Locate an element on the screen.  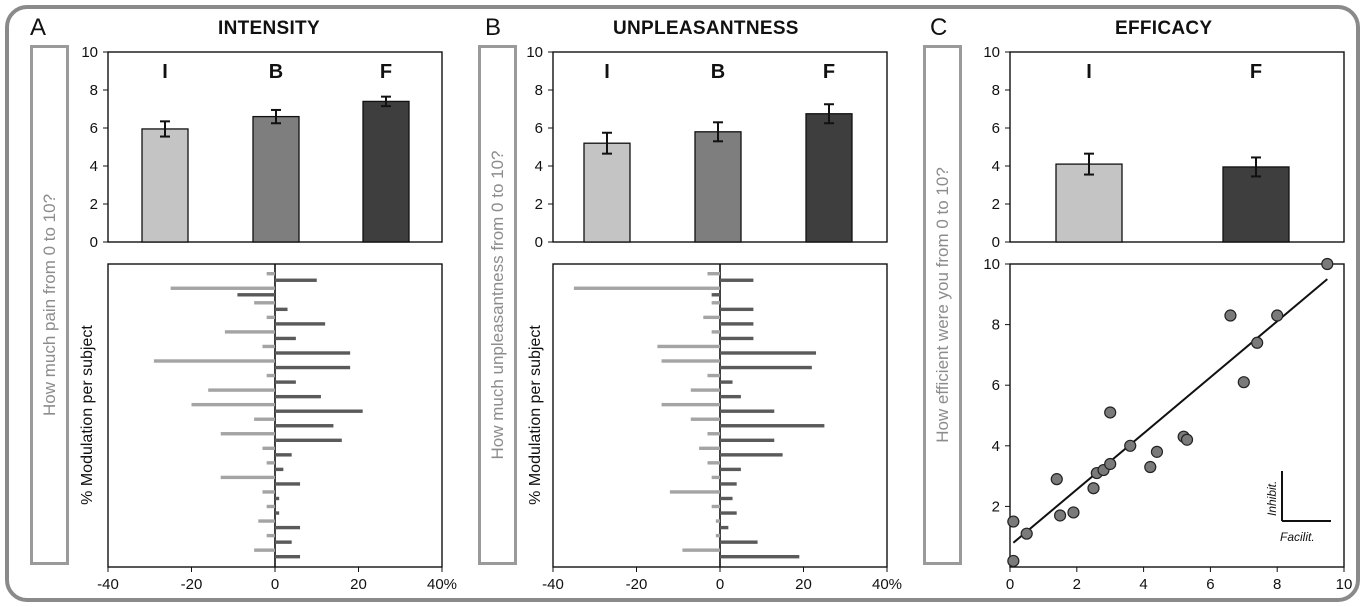
panel-c-scatter-chart-xtick-label: 10 is located at coordinates (1344, 584).